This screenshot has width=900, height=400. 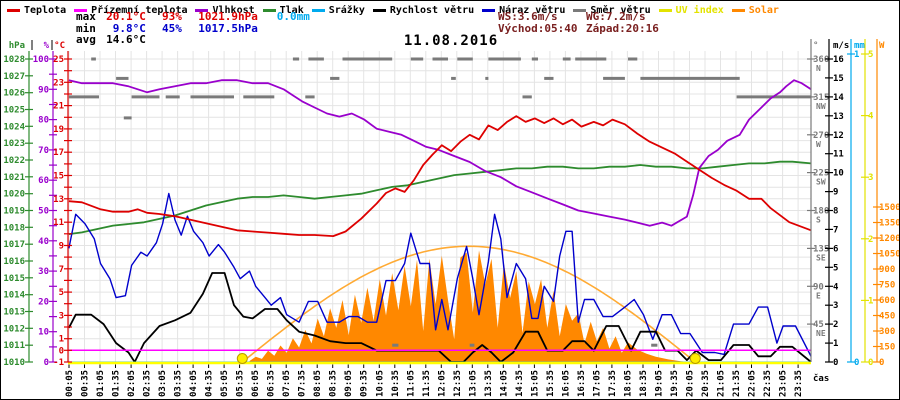 What do you see at coordinates (889, 208) in the screenshot?
I see `svg-text: 1500` at bounding box center [889, 208].